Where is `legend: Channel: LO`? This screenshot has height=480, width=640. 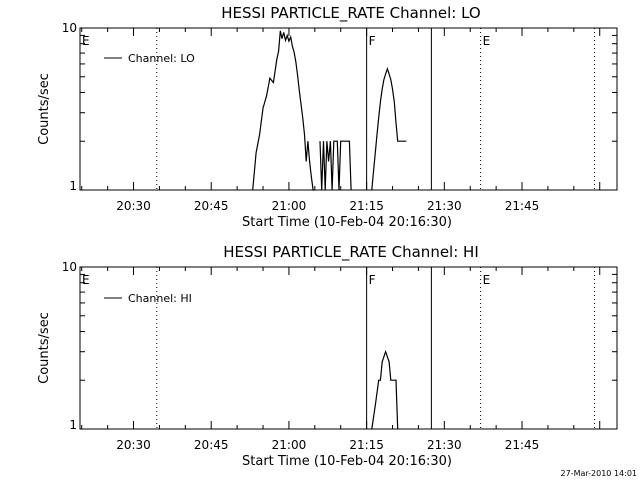 legend: Channel: LO is located at coordinates (149, 58).